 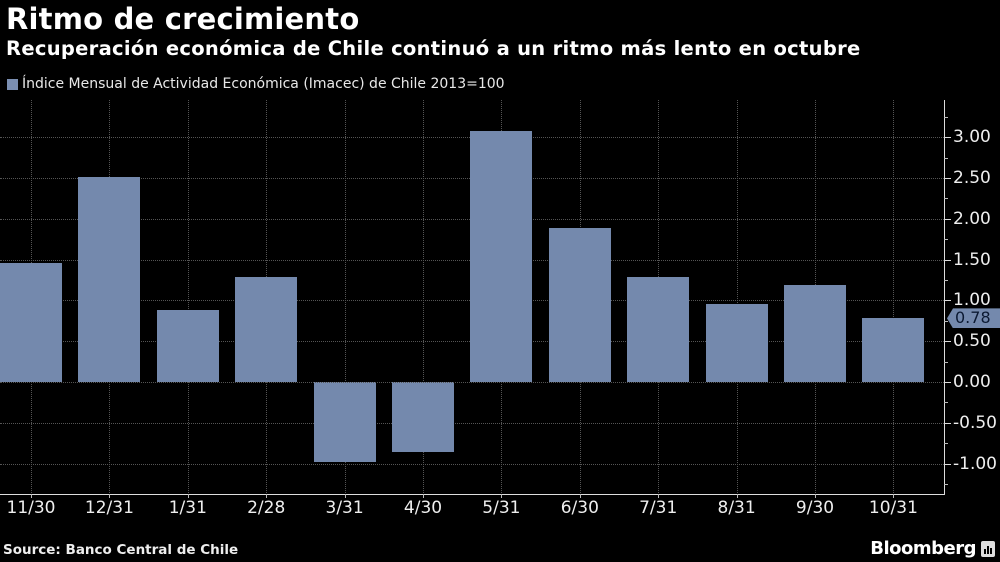 What do you see at coordinates (183, 19) in the screenshot?
I see `chart-title: Ritmo de crecimiento` at bounding box center [183, 19].